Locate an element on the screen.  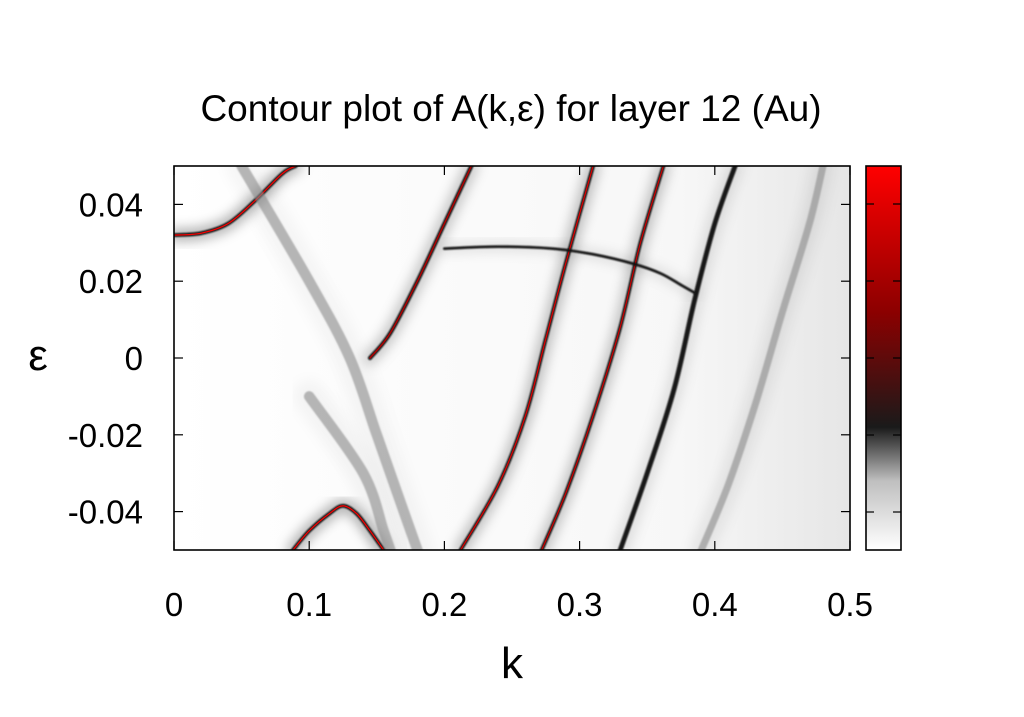
y-tick-label: 0.04 is located at coordinates (111, 204).